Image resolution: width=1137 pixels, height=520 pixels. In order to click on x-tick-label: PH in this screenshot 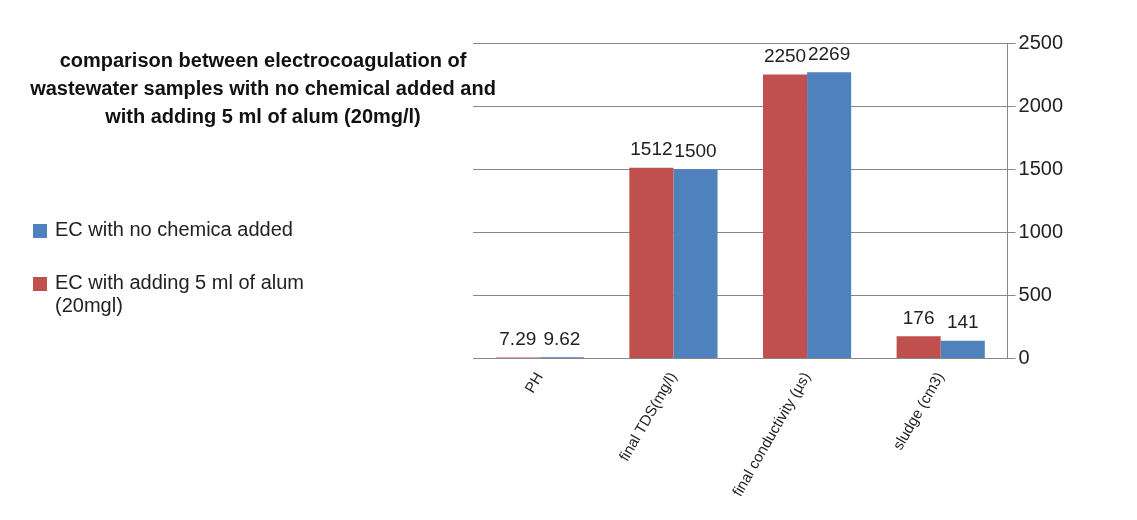, I will do `click(533, 382)`.